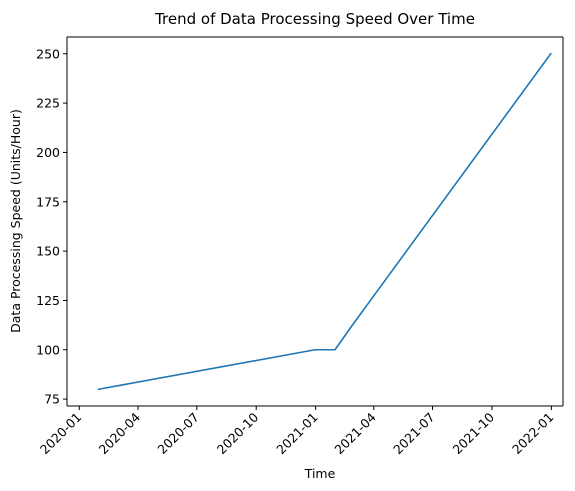 The width and height of the screenshot is (575, 491). I want to click on y-tick-label: 225, so click(48, 103).